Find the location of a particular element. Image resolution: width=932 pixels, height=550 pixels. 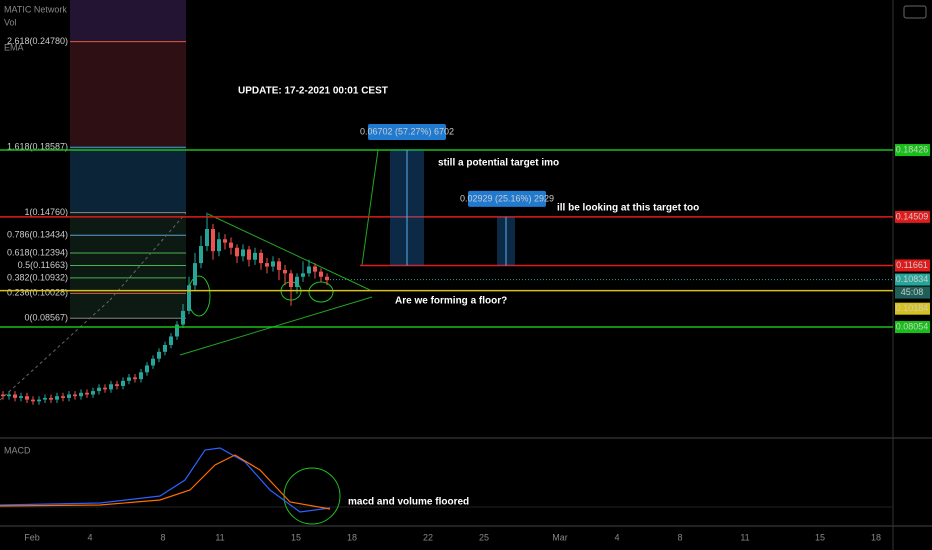

price-tag: 0.10184 is located at coordinates (912, 308).